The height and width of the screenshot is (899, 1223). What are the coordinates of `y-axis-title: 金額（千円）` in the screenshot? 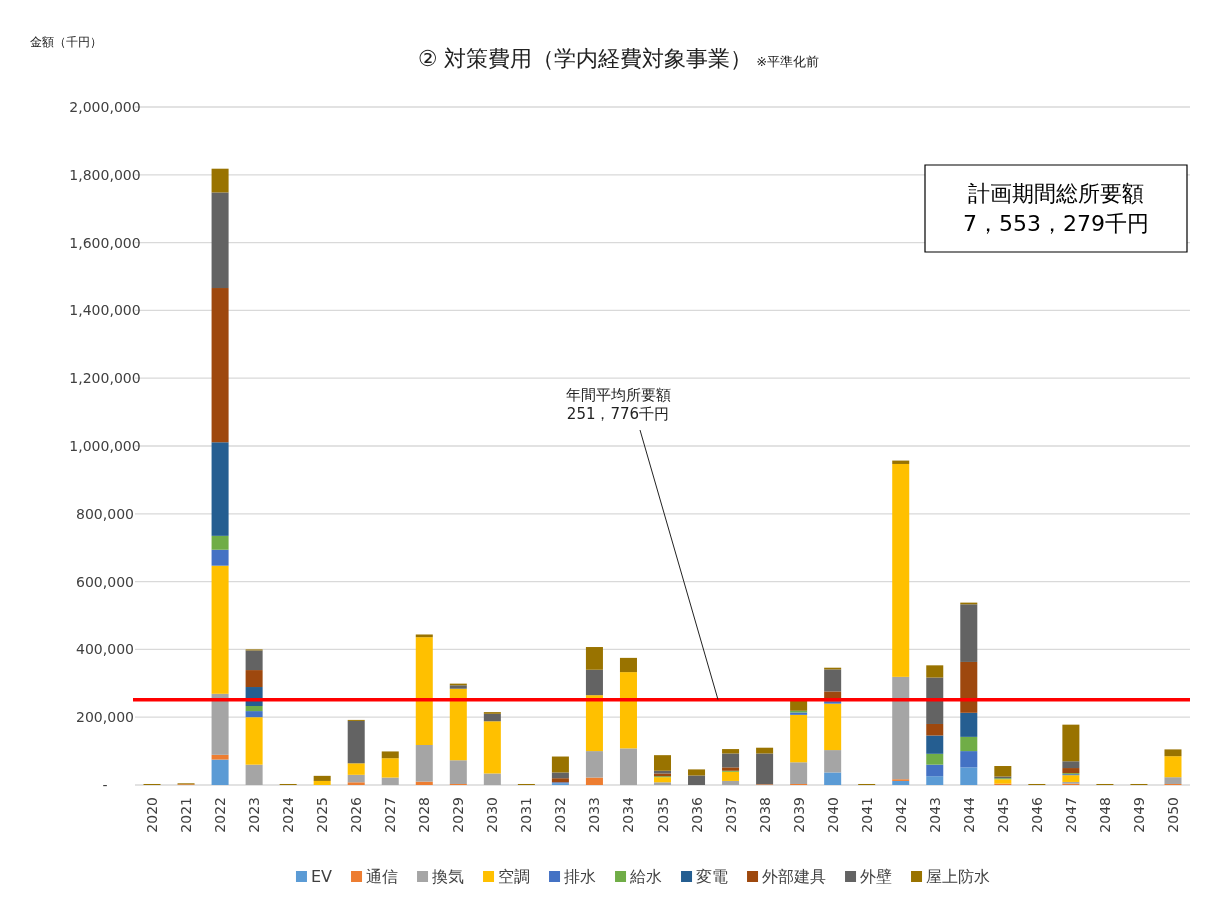 It's located at (66, 42).